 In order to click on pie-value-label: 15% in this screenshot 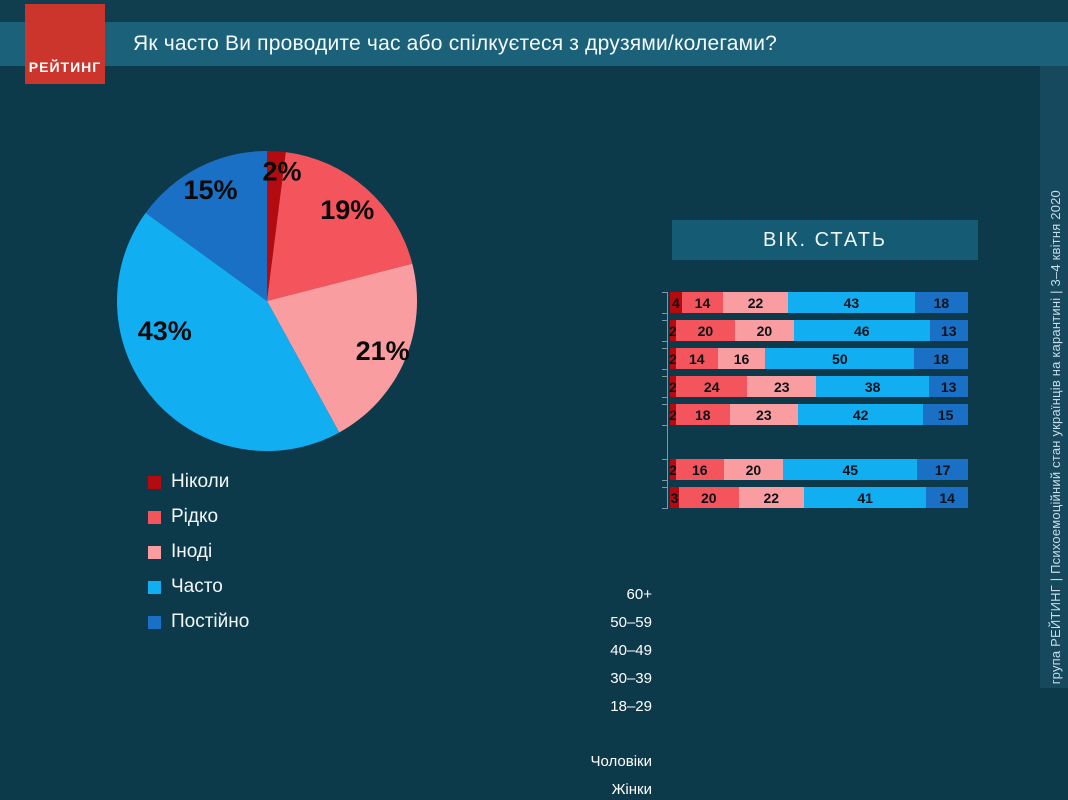, I will do `click(210, 190)`.